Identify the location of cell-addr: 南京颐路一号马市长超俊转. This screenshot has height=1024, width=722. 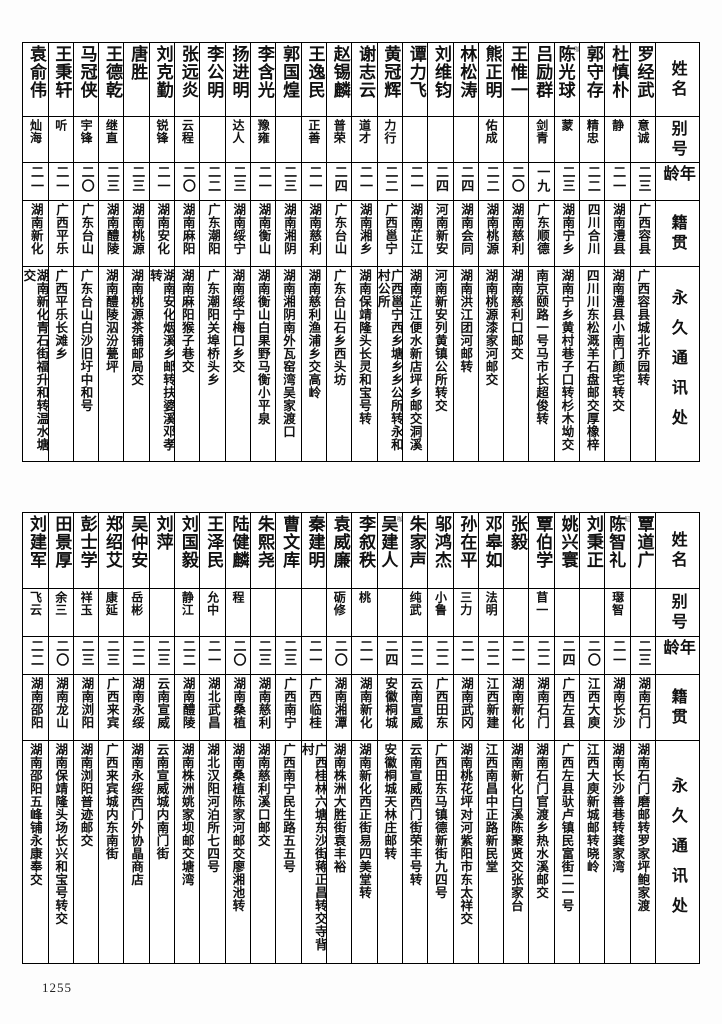
(541, 364).